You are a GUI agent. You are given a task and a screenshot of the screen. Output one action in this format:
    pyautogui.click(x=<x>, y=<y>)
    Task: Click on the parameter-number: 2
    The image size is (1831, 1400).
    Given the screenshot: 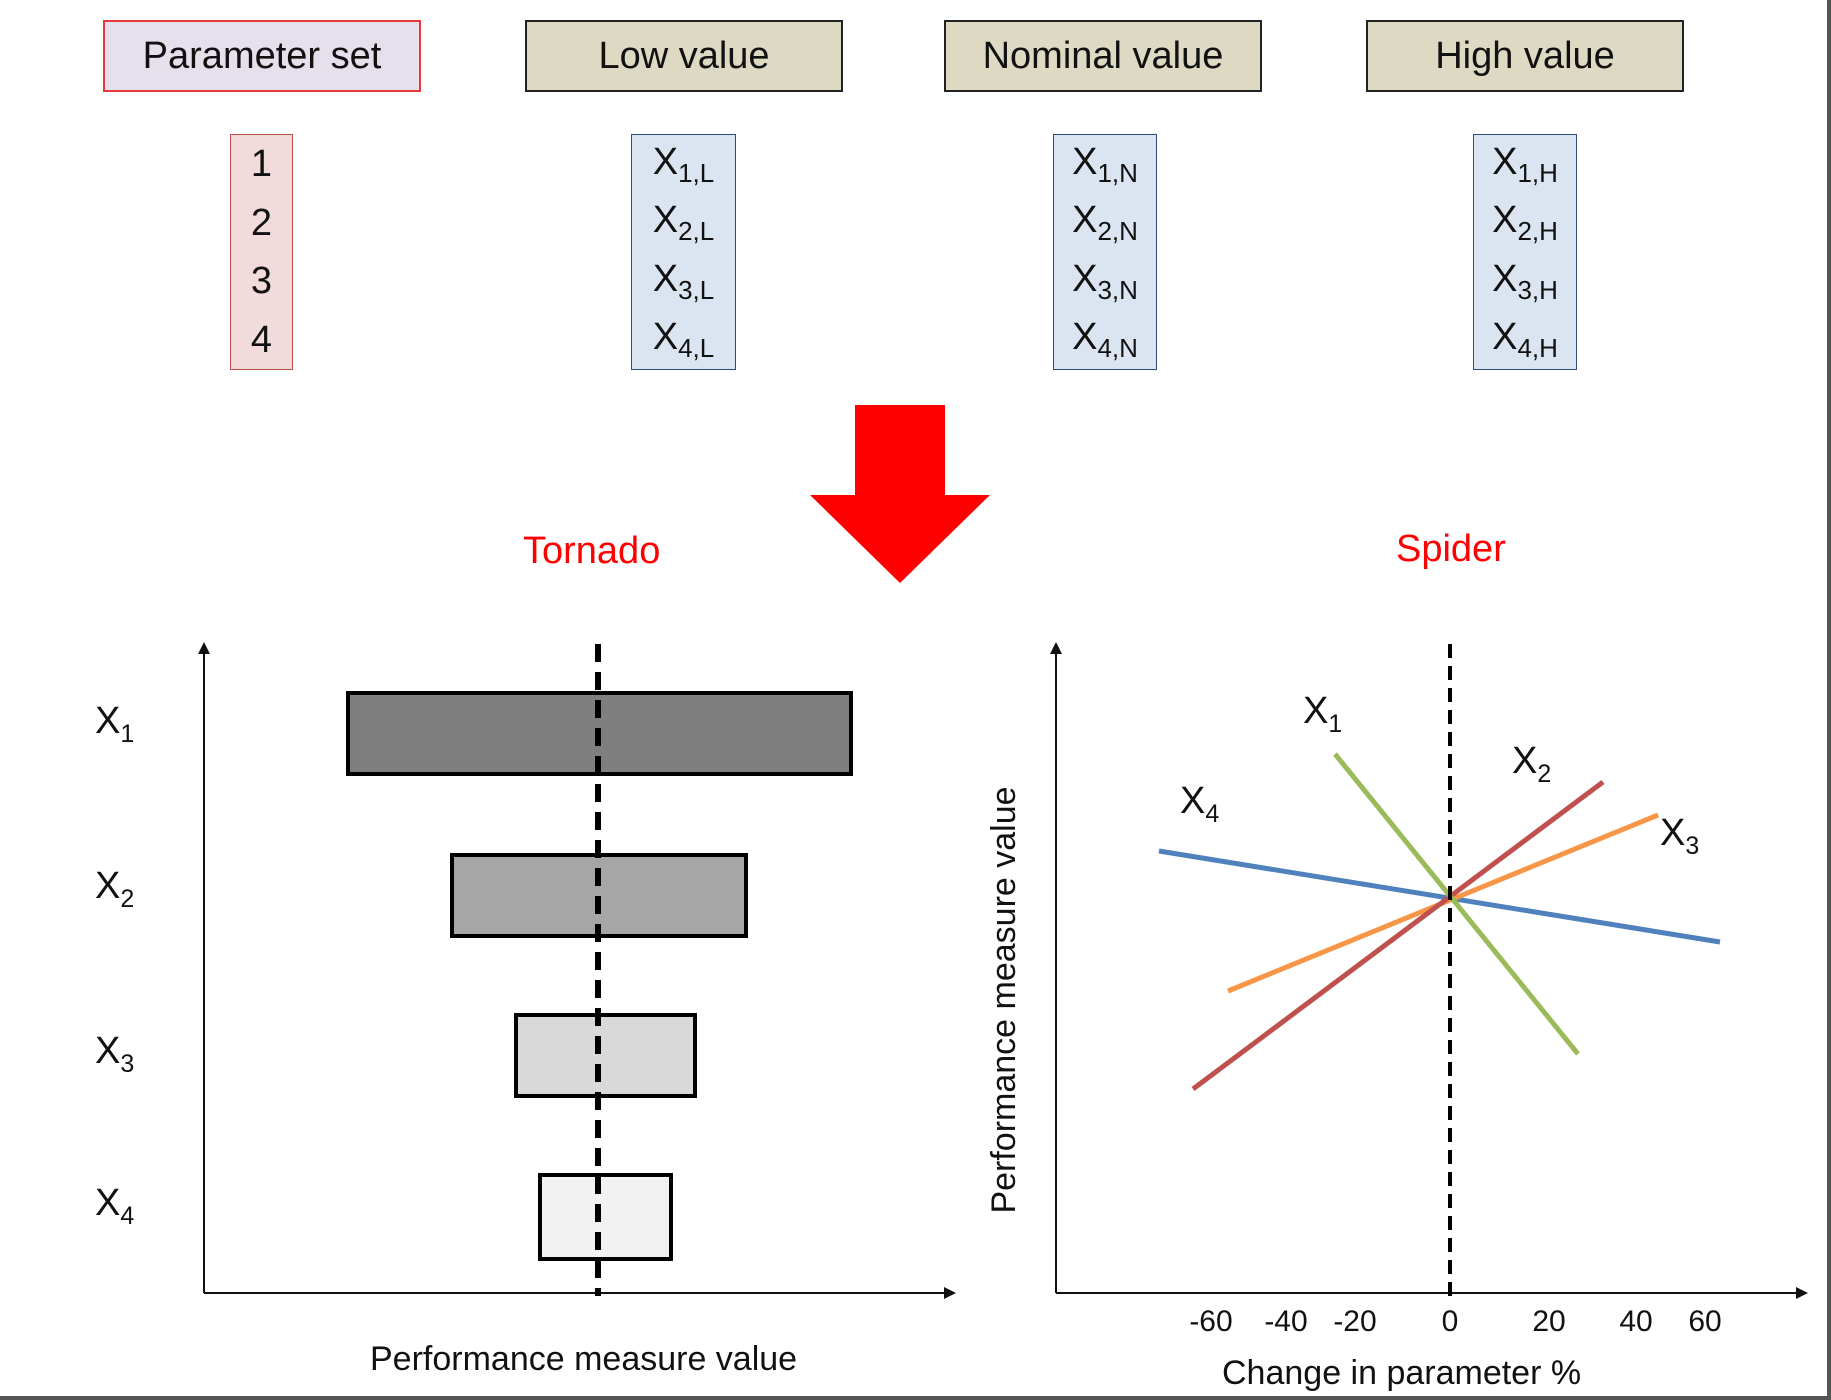 What is the action you would take?
    pyautogui.click(x=261, y=222)
    